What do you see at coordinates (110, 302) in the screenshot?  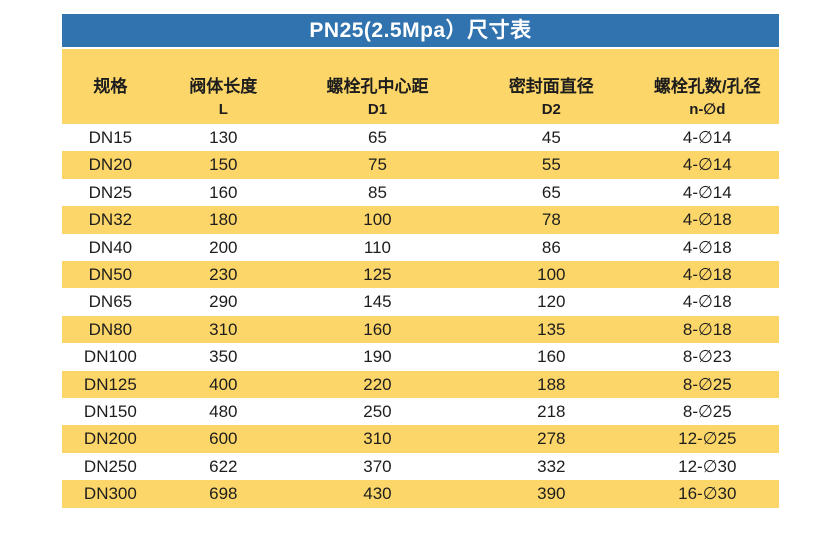 I see `spec-cell: DN65` at bounding box center [110, 302].